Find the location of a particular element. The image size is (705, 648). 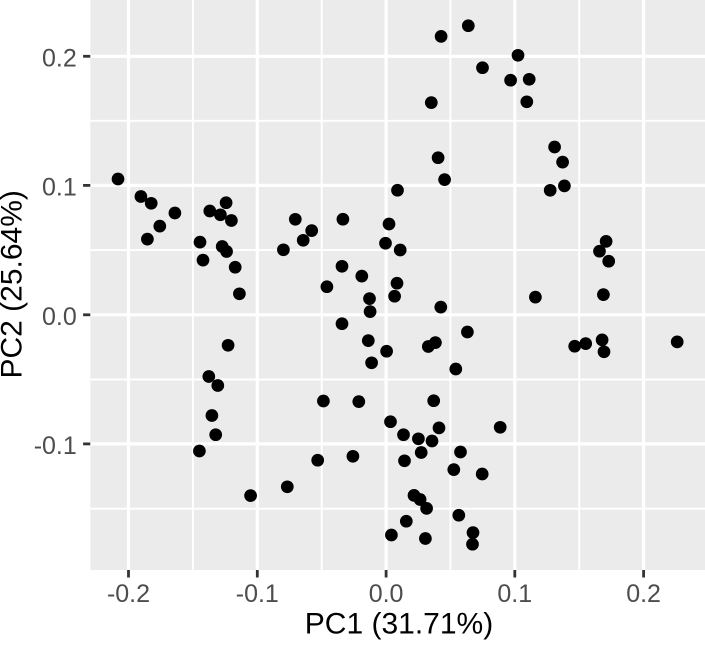

svg-text: PC2 (25.64%) is located at coordinates (14, 284).